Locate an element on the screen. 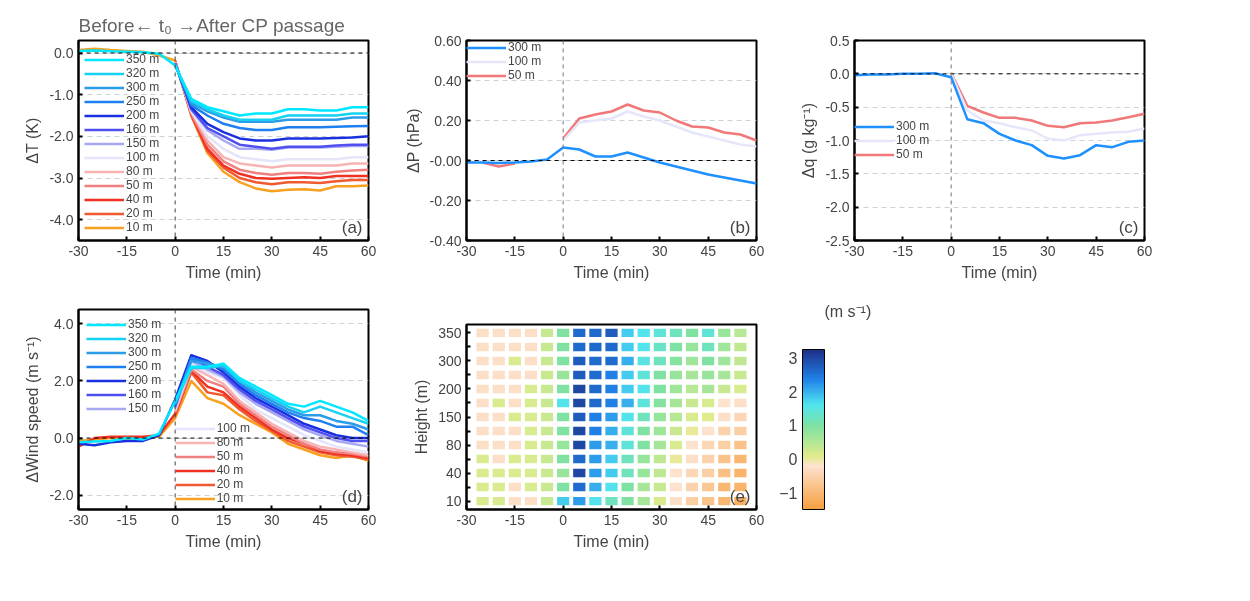  color-bar-label: 3 is located at coordinates (793, 358).